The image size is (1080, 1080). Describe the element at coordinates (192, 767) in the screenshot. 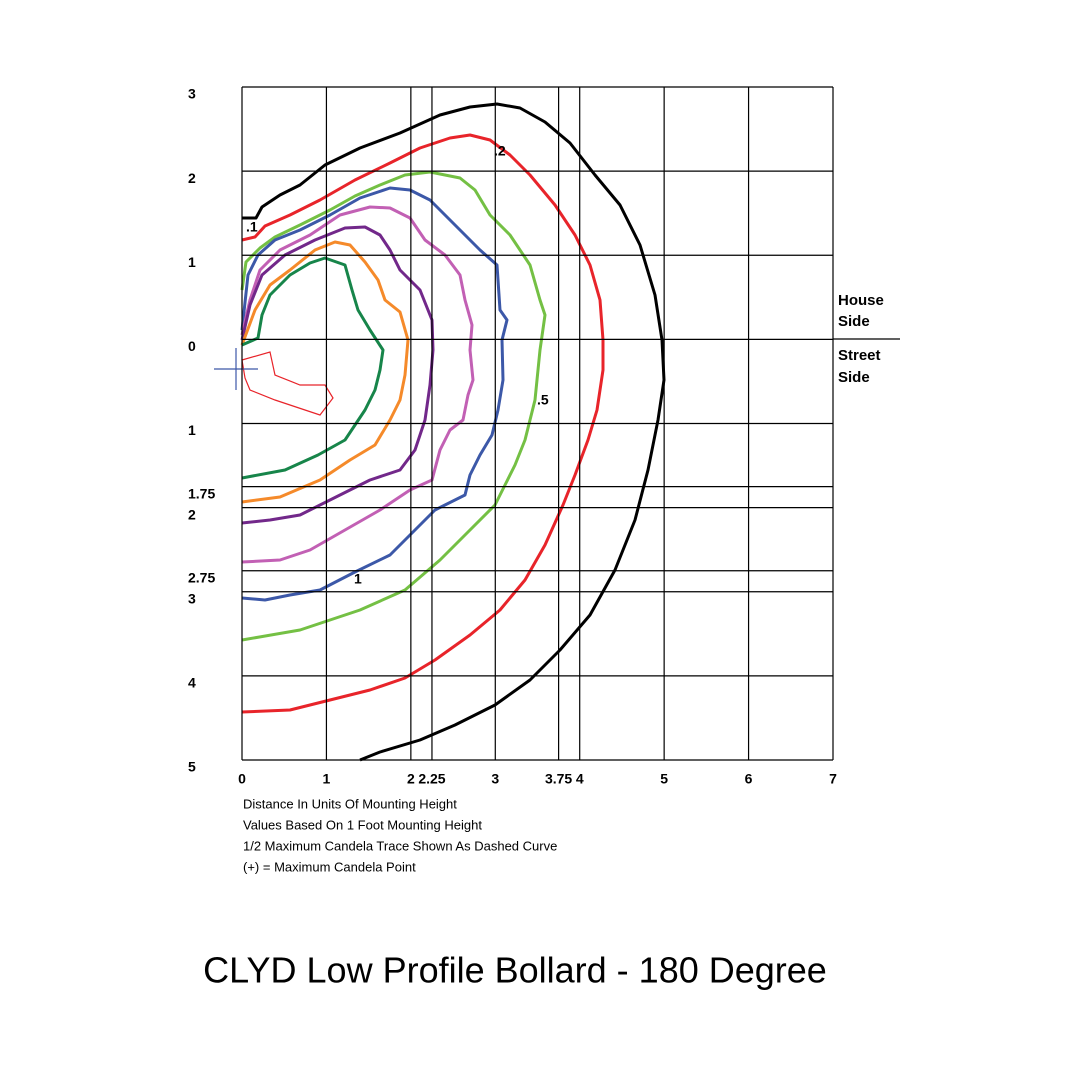

I see `y-tick-label: 5` at that location.